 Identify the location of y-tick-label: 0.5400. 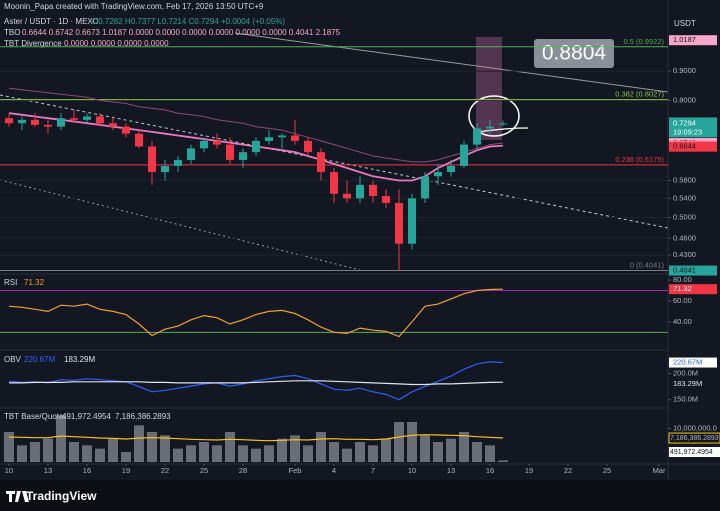
(684, 197).